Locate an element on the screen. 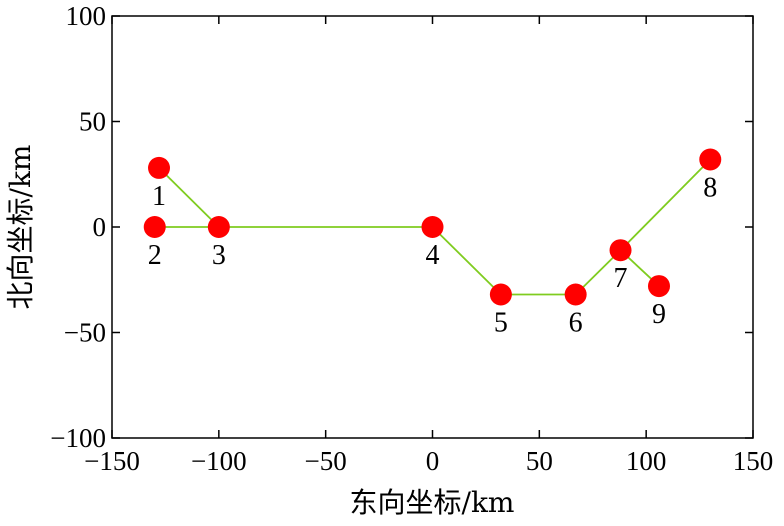 This screenshot has width=784, height=526. point-label: 4 is located at coordinates (433, 255).